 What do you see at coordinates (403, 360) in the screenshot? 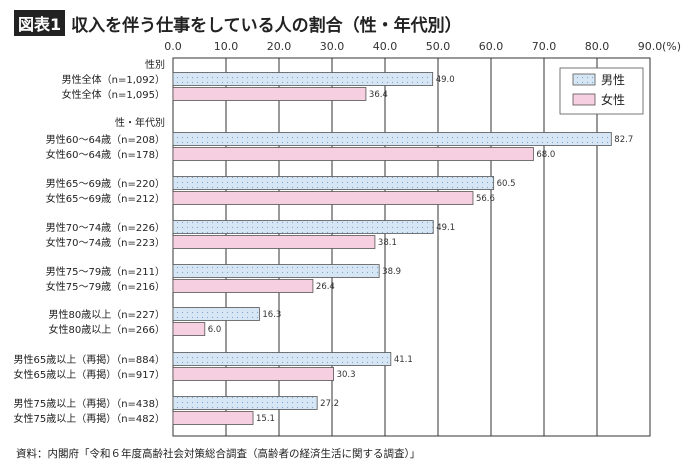
I see `data-label: 41.1` at bounding box center [403, 360].